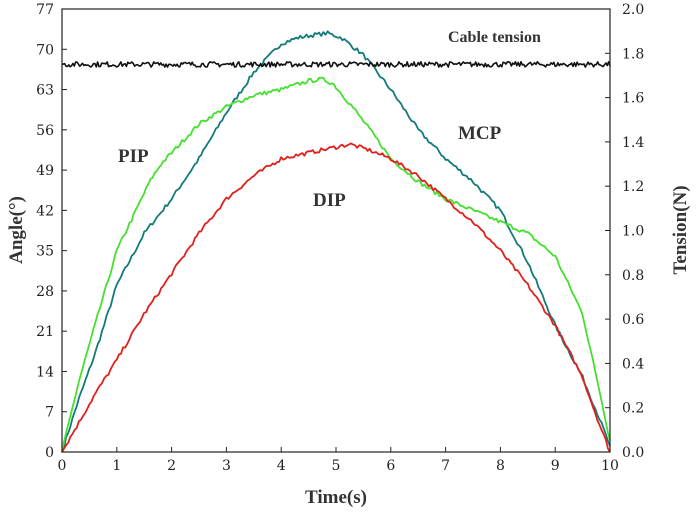 The width and height of the screenshot is (700, 514). I want to click on y2-tick-label: 1.6, so click(633, 99).